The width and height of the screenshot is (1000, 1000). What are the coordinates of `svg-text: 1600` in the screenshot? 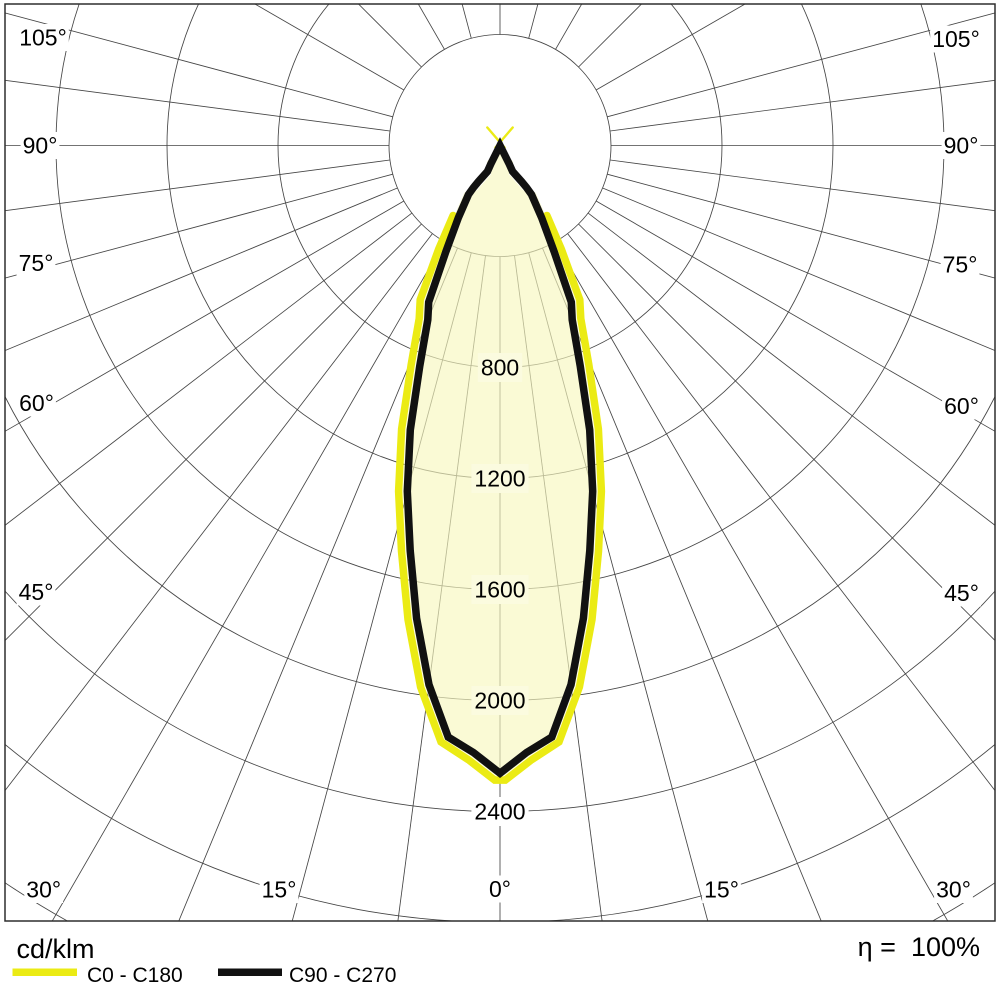 It's located at (499, 590).